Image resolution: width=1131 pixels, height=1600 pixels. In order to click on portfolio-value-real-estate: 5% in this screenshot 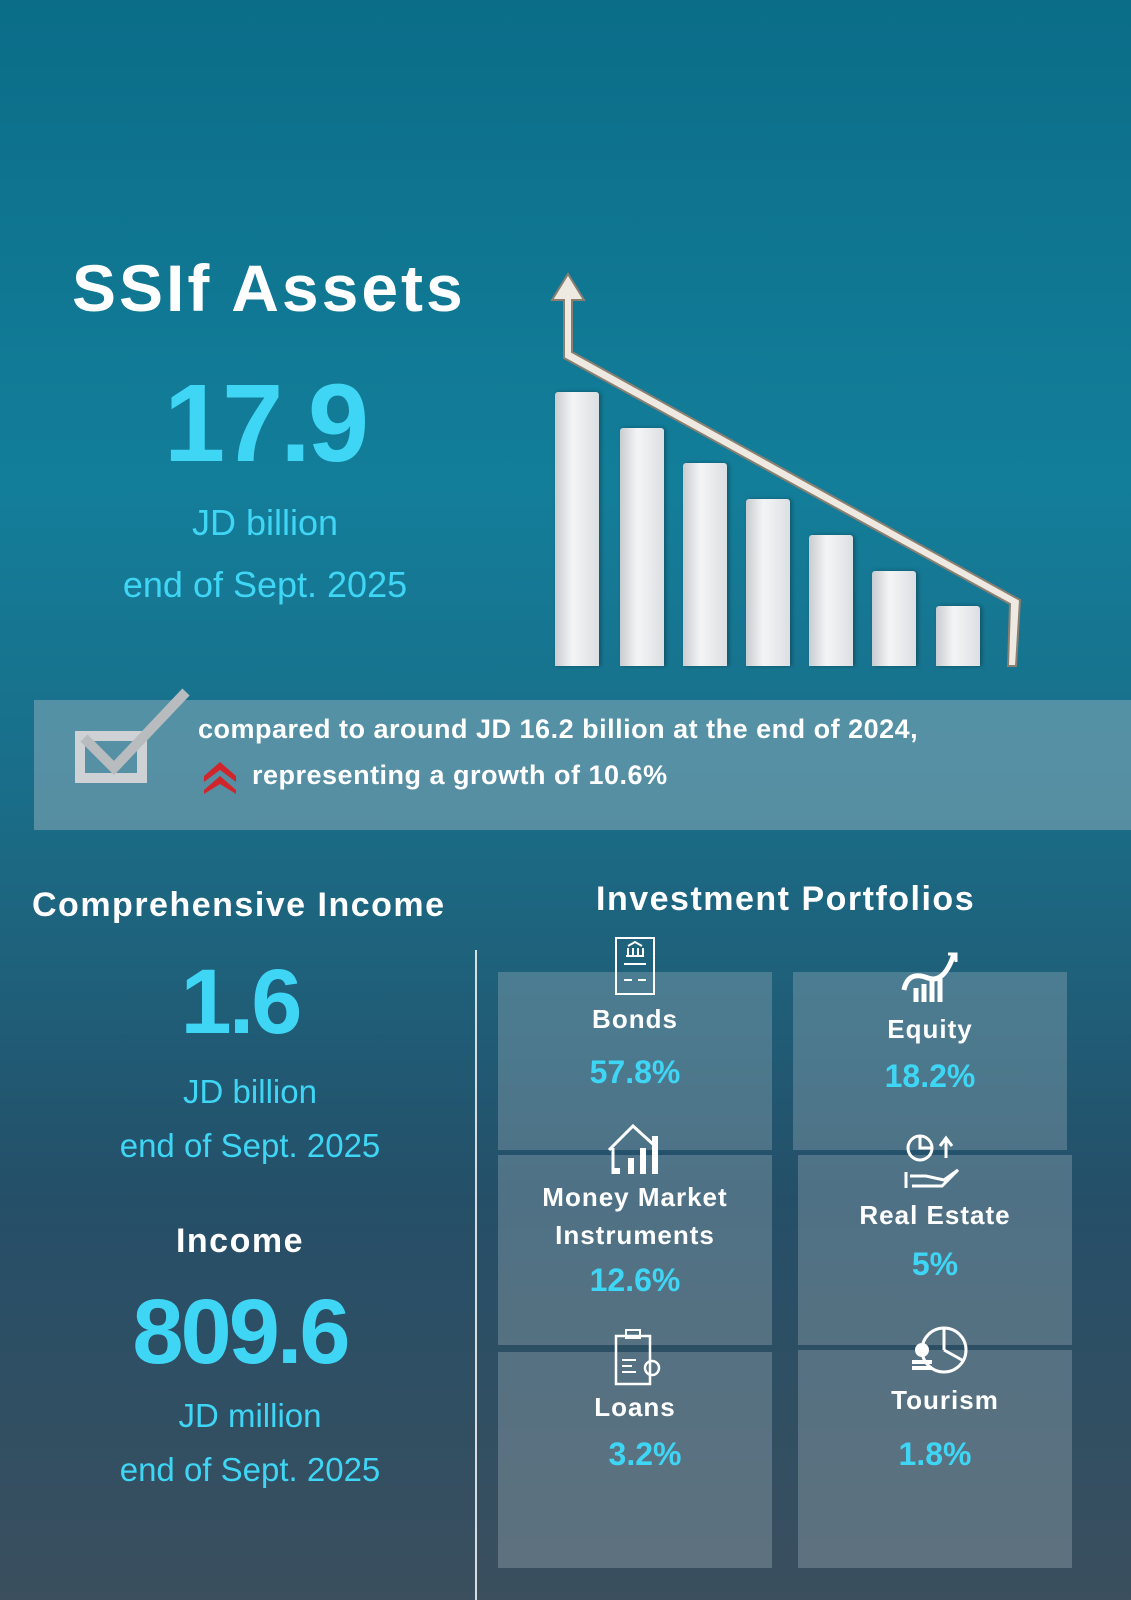, I will do `click(935, 1264)`.